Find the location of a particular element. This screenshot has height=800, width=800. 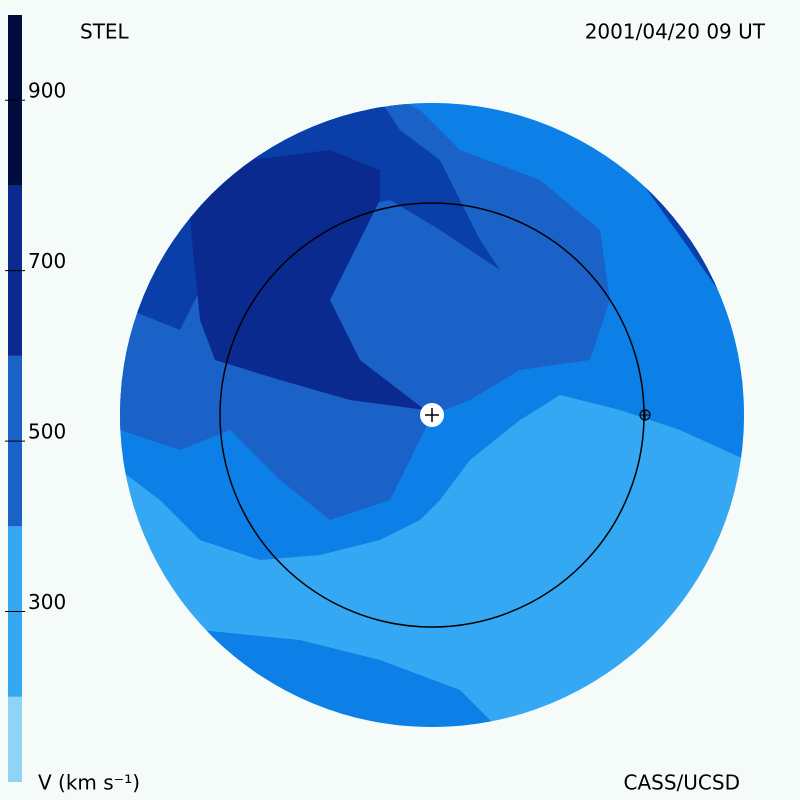

datetime: 2001/04/20 09 UT is located at coordinates (675, 32).